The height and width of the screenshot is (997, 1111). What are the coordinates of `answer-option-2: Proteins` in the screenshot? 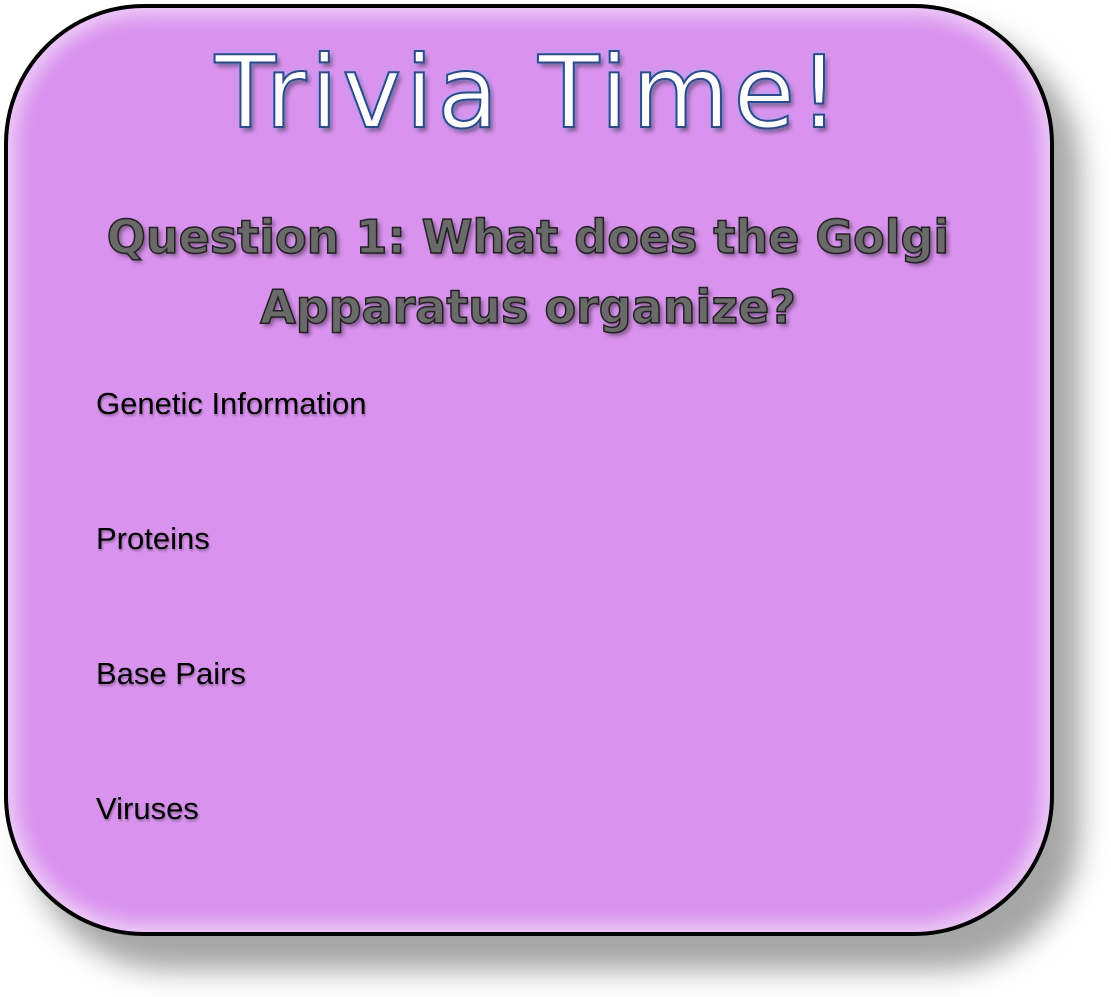 It's located at (153, 538).